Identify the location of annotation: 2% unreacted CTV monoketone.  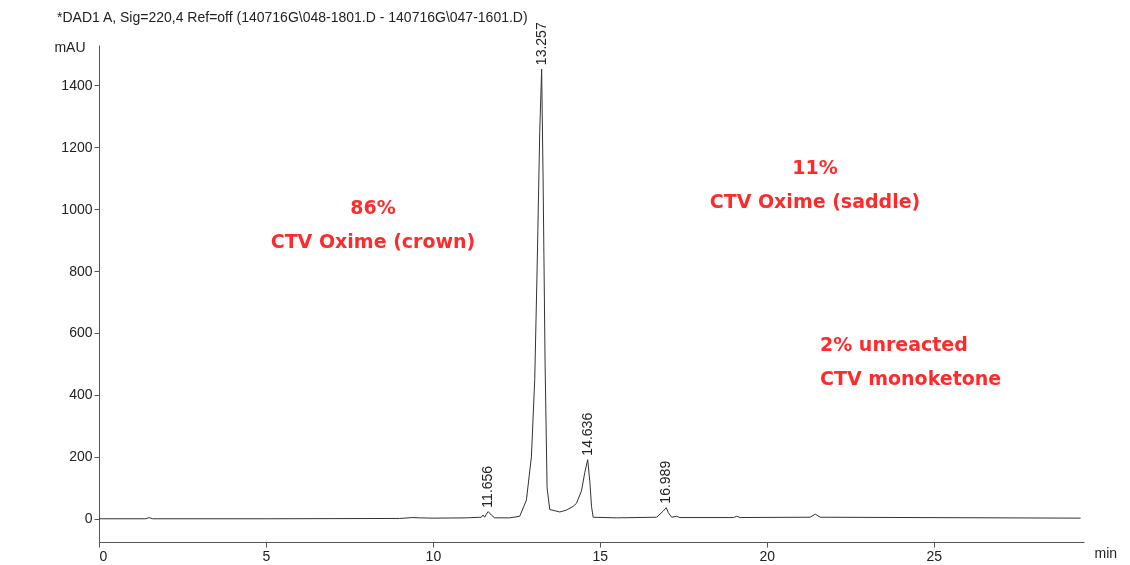
(911, 361).